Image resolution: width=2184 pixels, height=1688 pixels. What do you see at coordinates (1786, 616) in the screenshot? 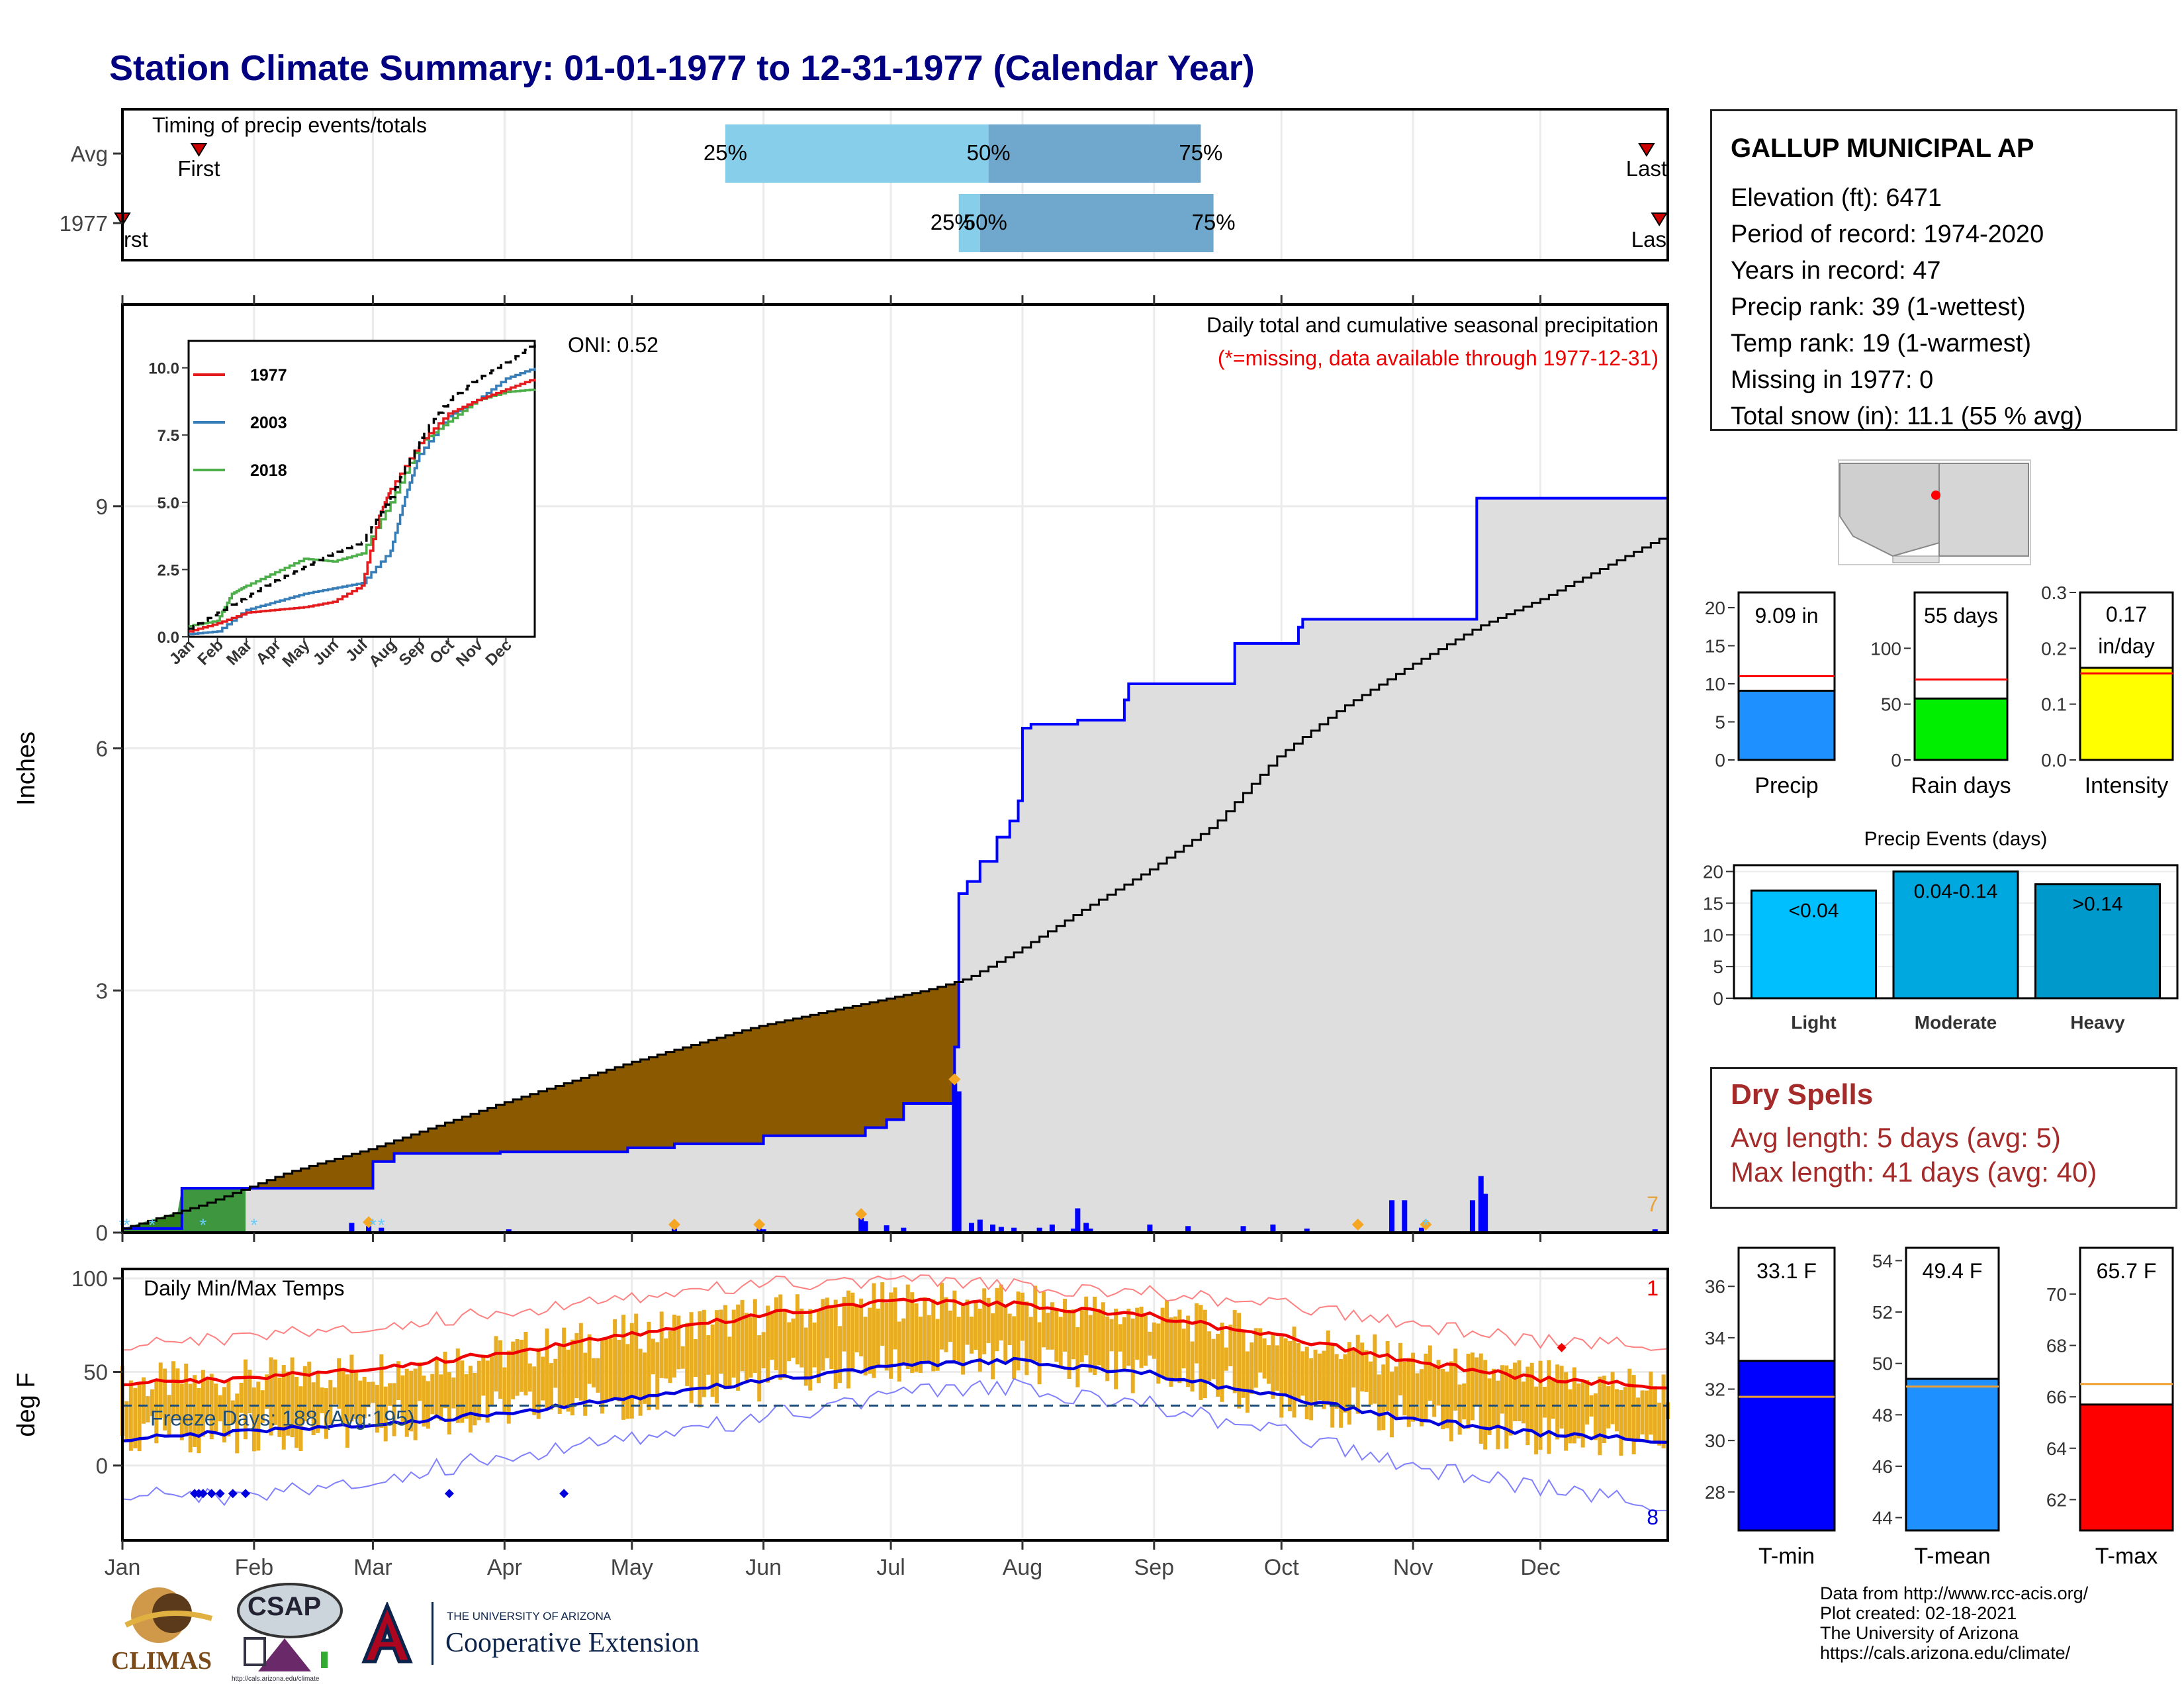
I see `precip-value-label: 9.09 in` at bounding box center [1786, 616].